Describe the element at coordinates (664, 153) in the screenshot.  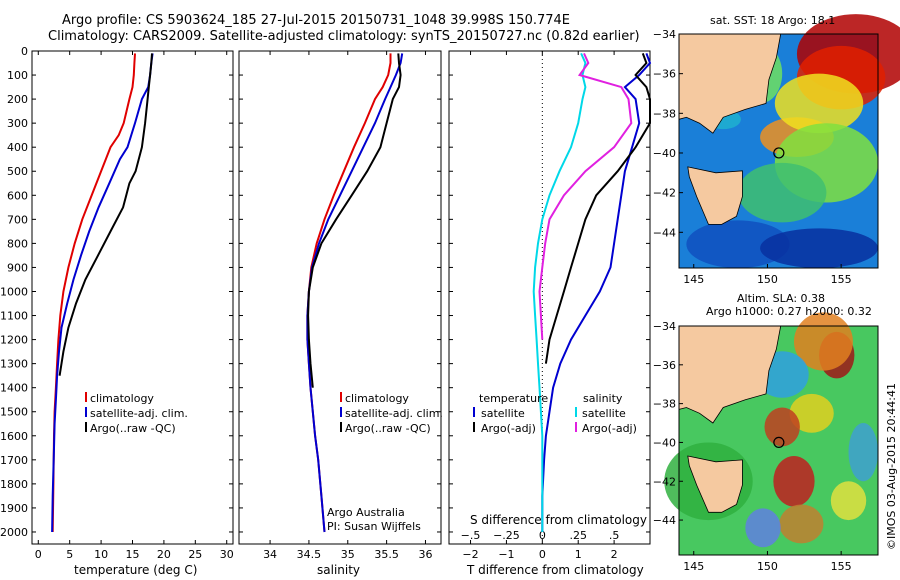
I see `sst-map-lat-label: −40` at that location.